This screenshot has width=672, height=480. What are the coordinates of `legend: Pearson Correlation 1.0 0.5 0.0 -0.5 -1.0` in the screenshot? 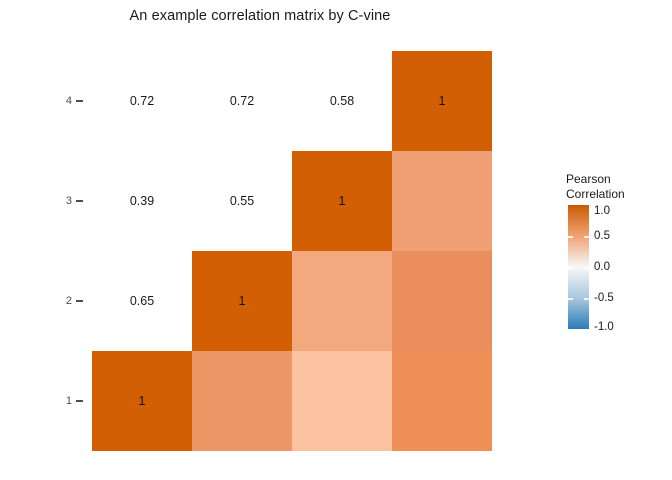 It's located at (619, 252).